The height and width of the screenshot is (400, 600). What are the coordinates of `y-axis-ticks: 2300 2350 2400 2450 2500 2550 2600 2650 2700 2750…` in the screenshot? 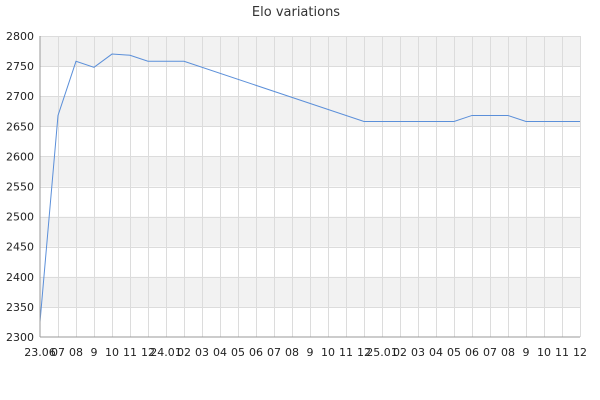 It's located at (20, 187).